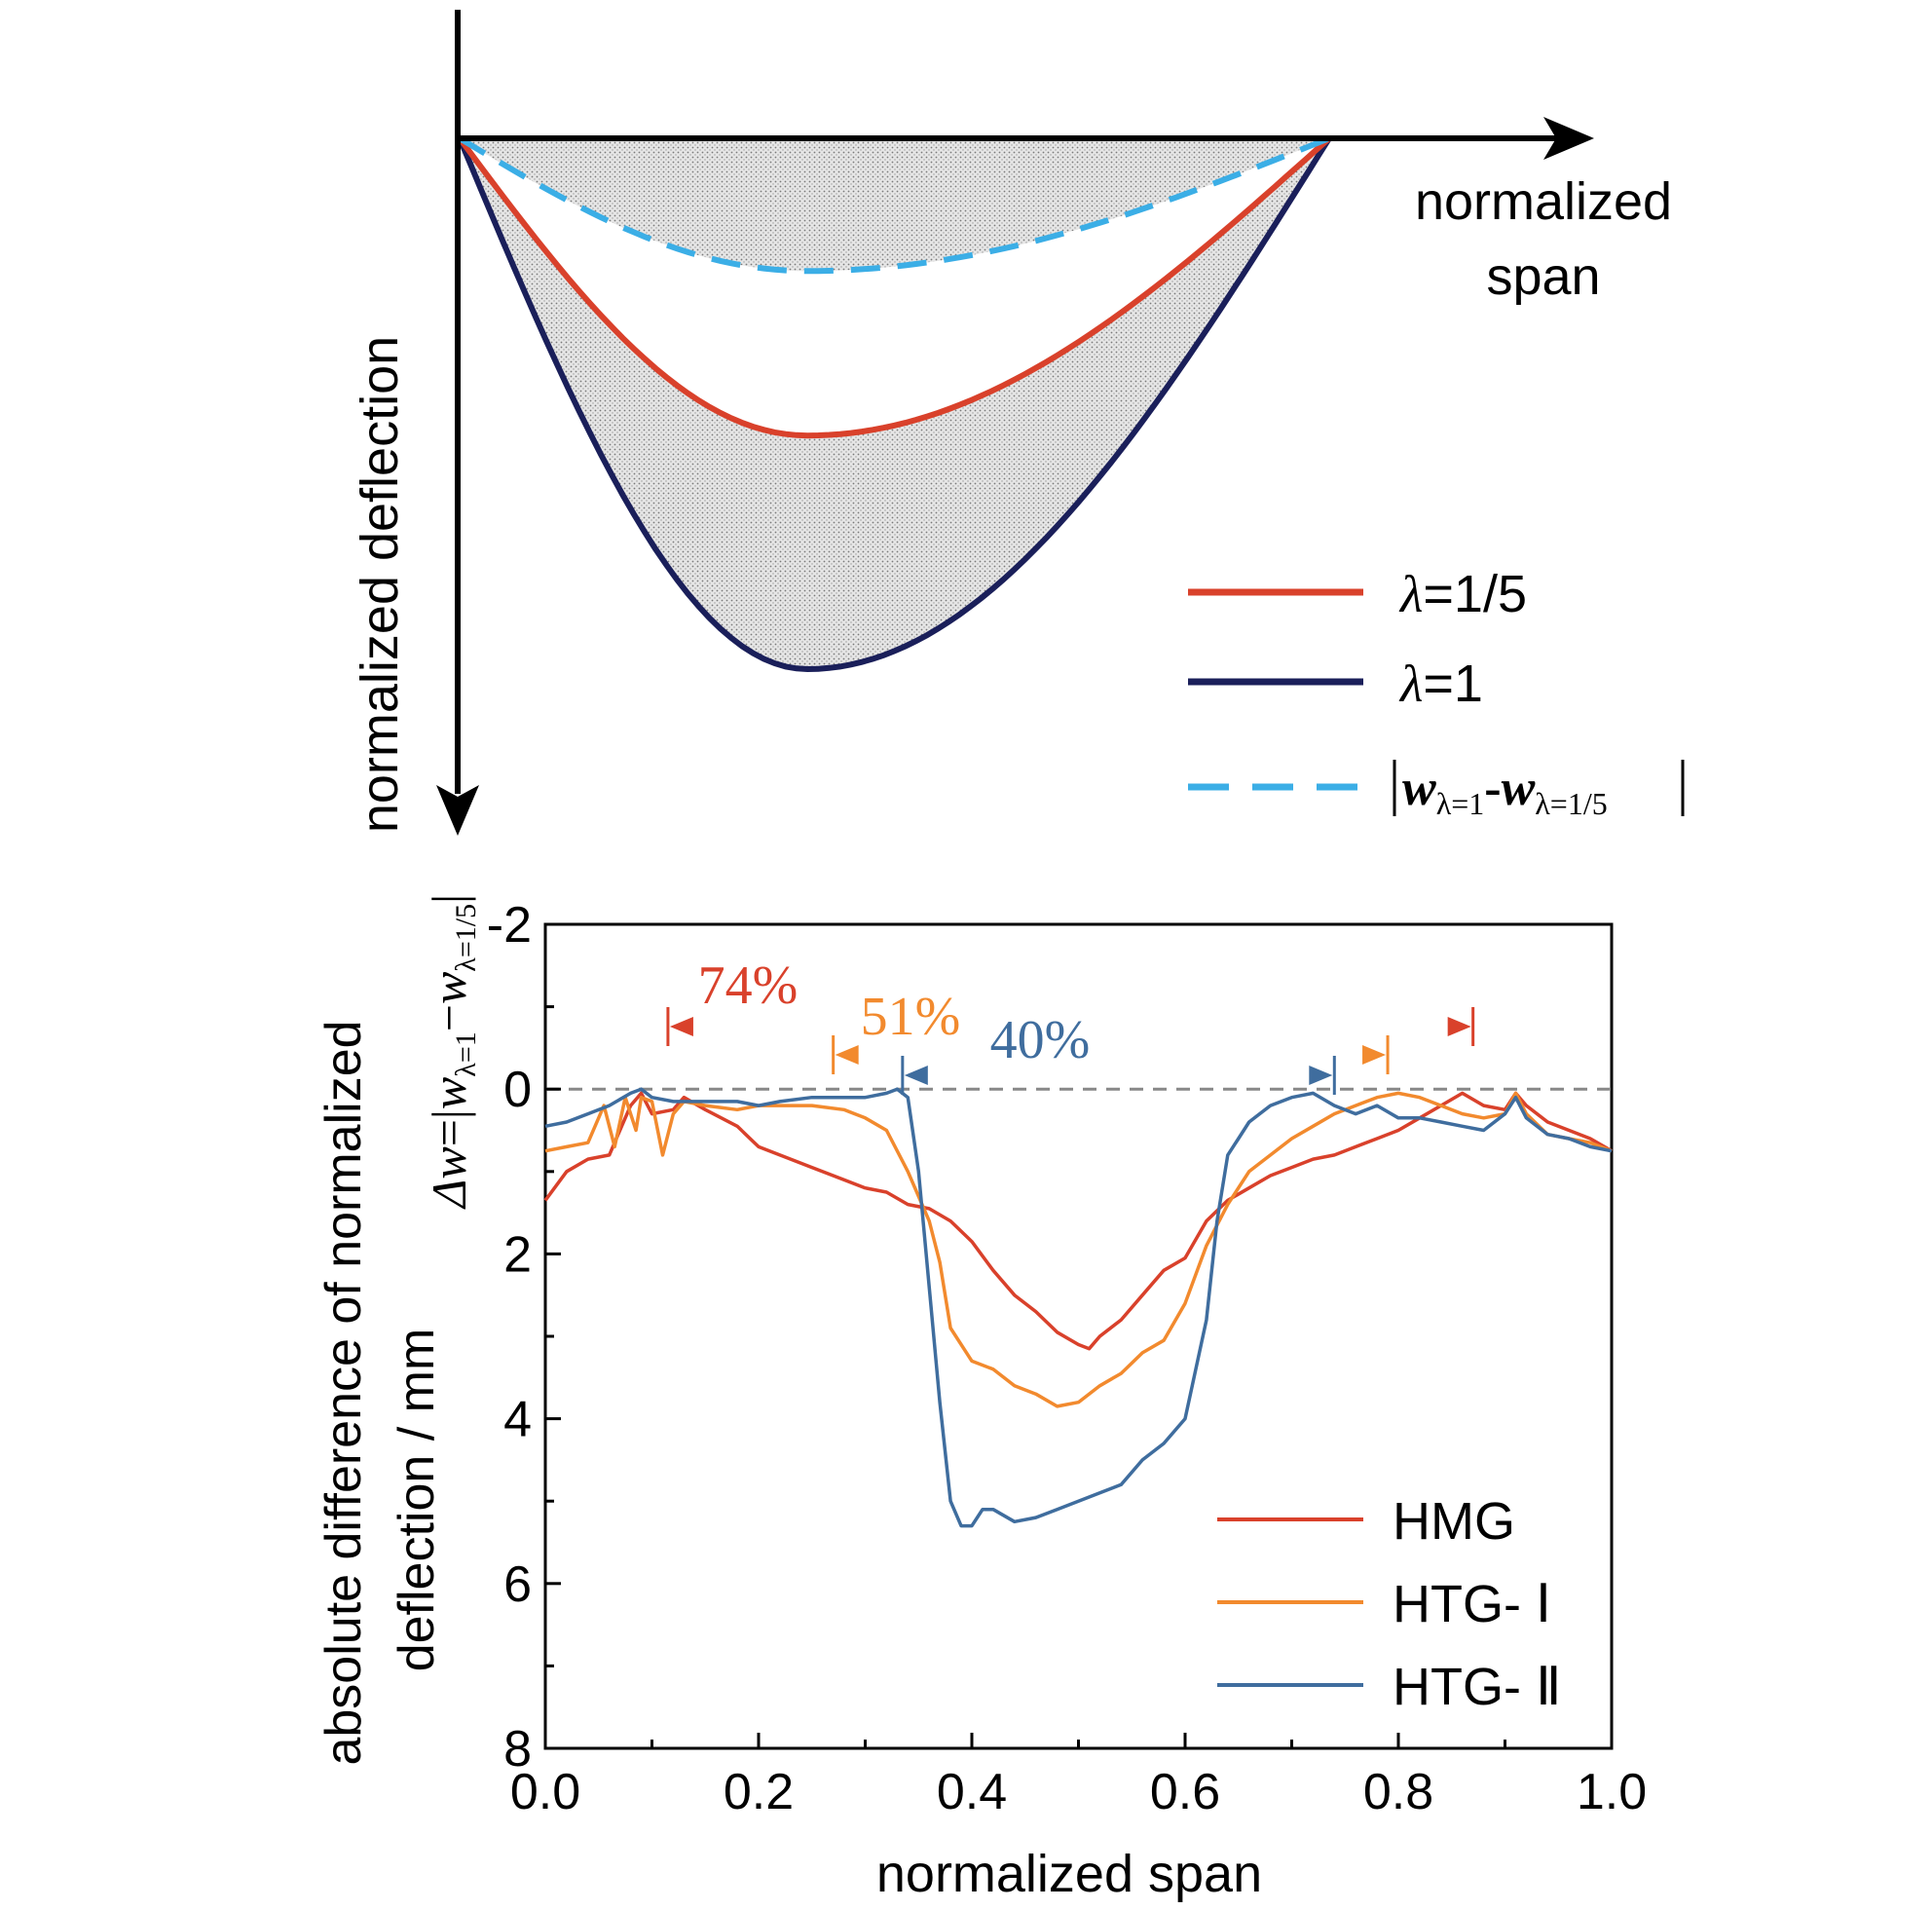  I want to click on top-y-axis-label: normalized deflection, so click(380, 584).